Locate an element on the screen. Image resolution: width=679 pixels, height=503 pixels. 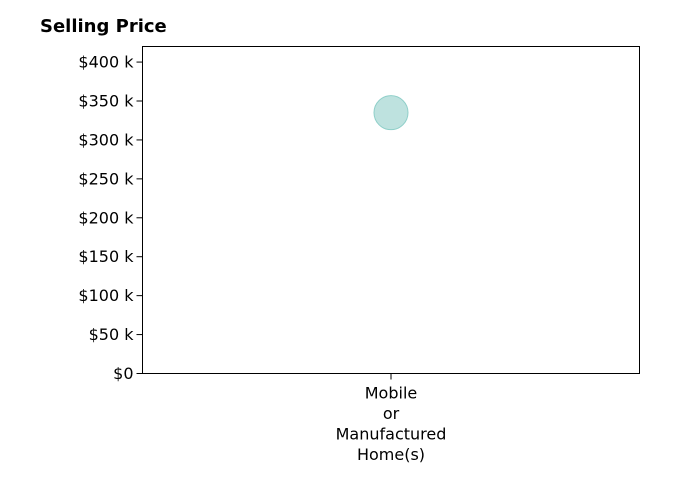
y-tick-label: $150 k is located at coordinates (106, 256).